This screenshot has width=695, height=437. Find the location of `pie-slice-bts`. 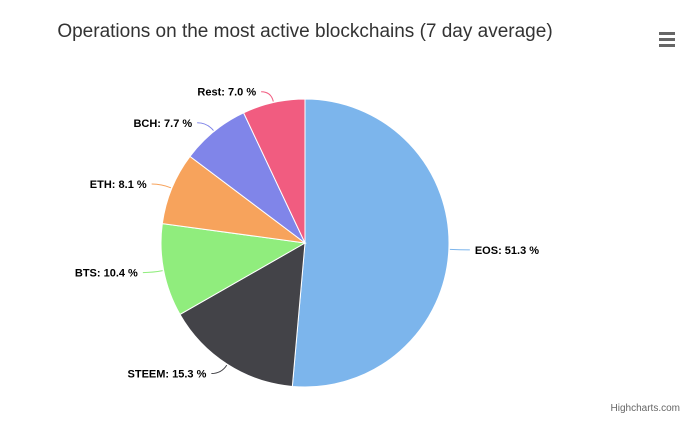

pie-slice-bts is located at coordinates (233, 269).